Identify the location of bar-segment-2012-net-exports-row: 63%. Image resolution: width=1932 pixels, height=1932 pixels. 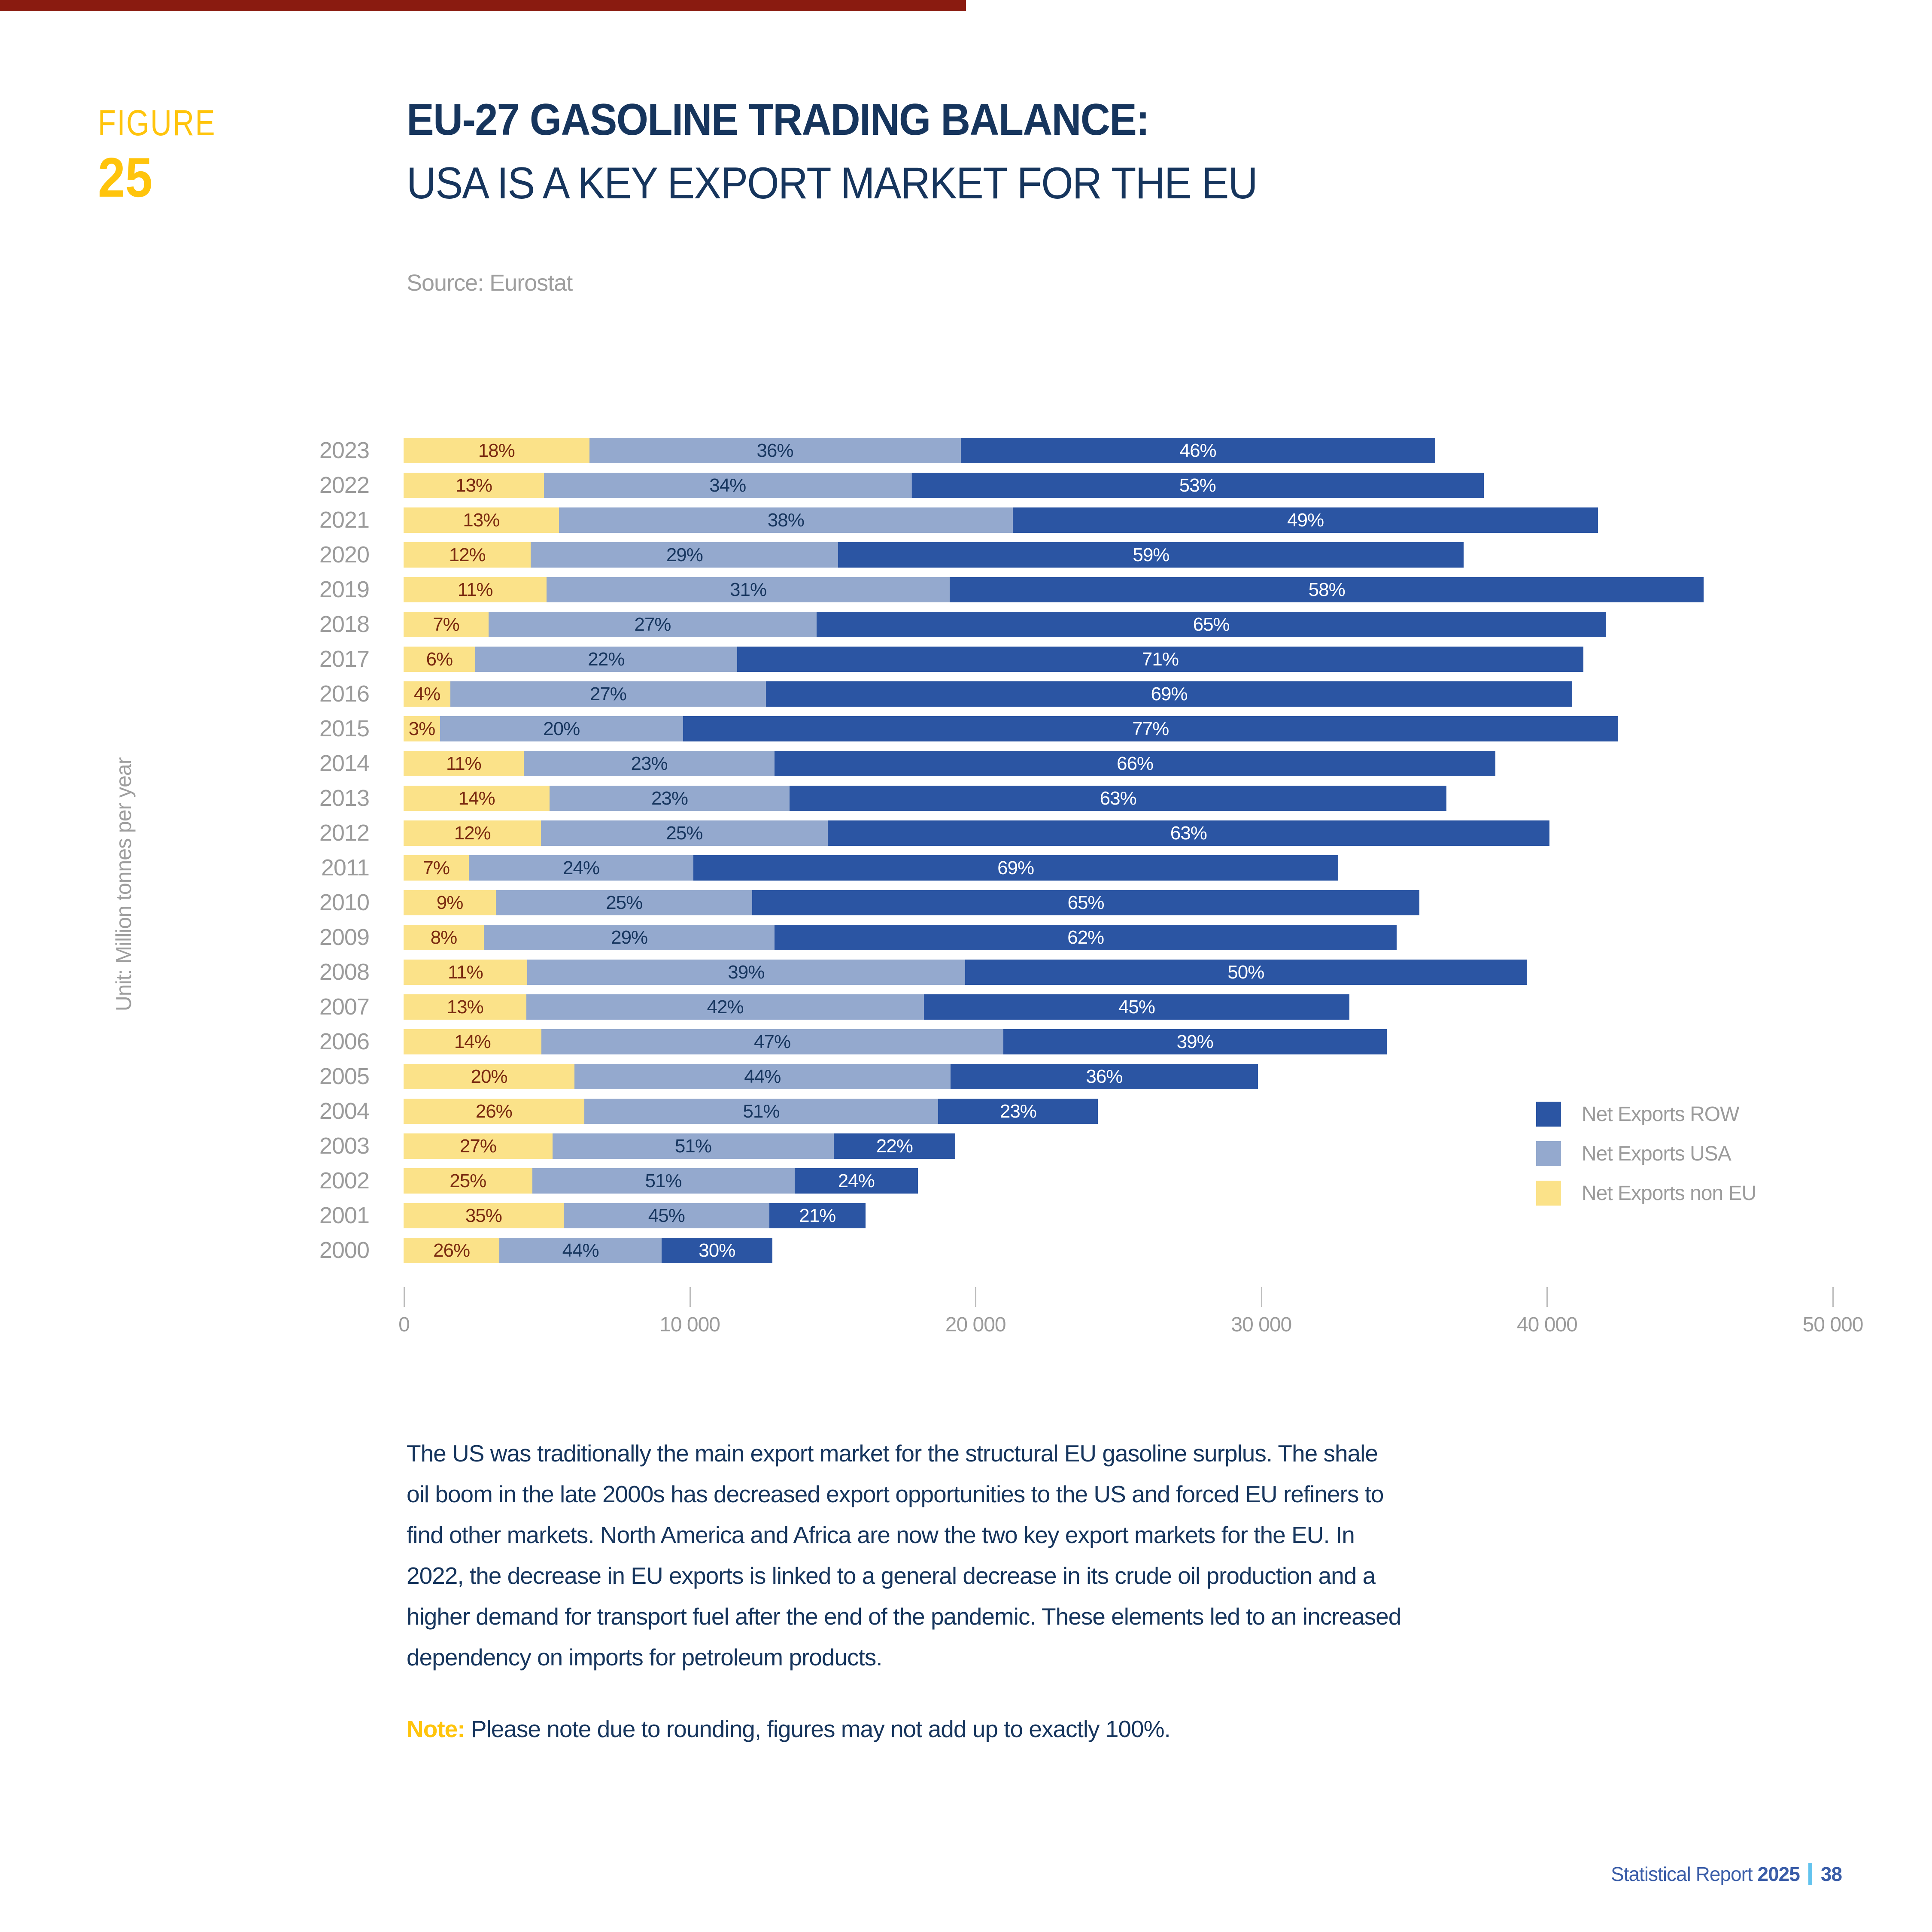
(1188, 833).